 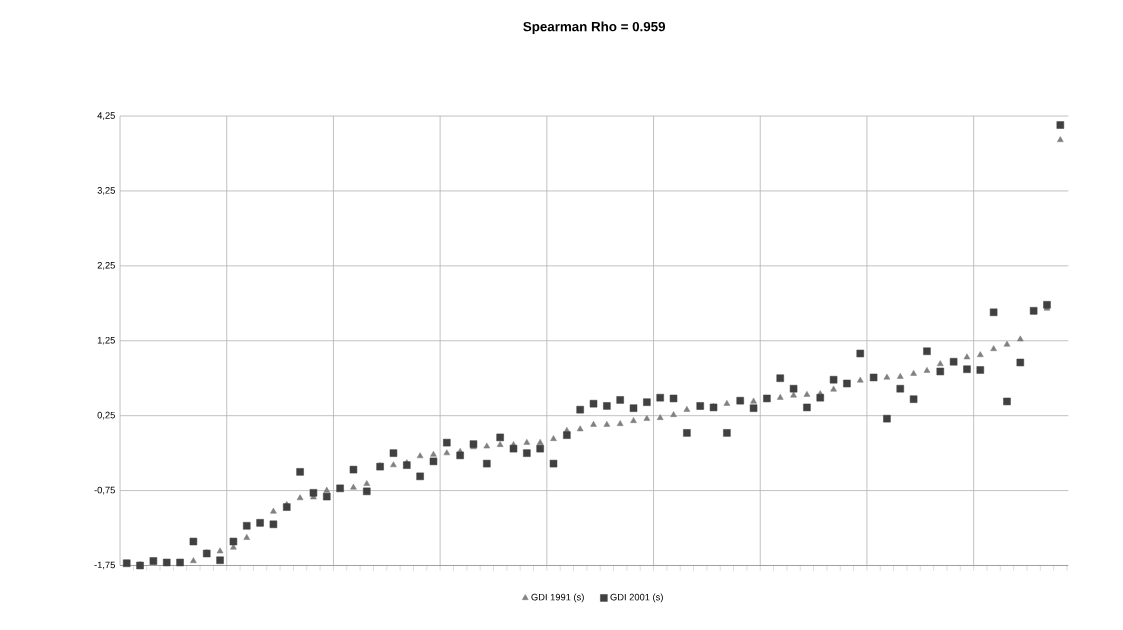 What do you see at coordinates (594, 28) in the screenshot?
I see `chart-title: Spearman Rho = 0.959` at bounding box center [594, 28].